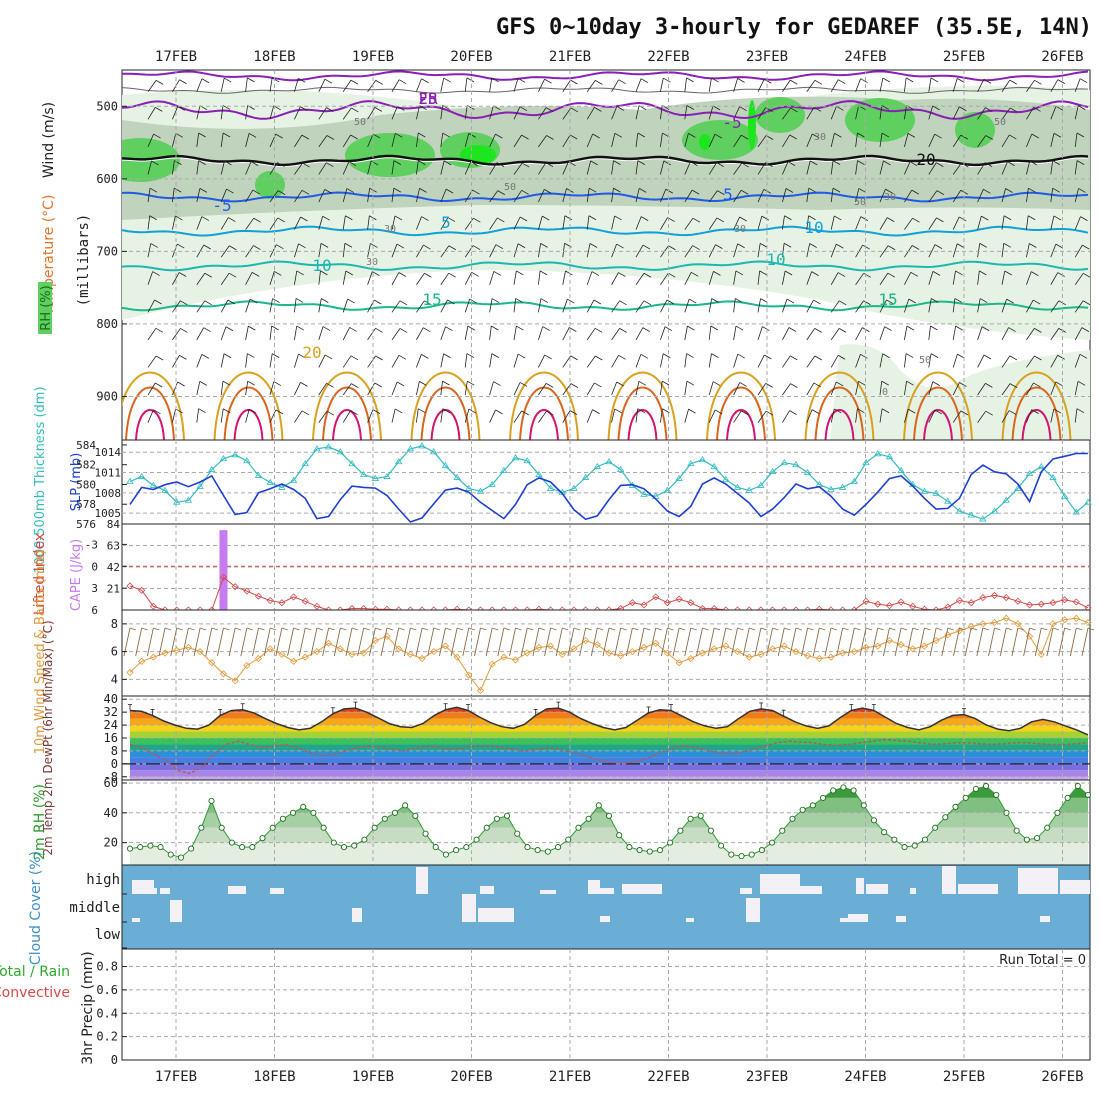 This screenshot has width=1100, height=1100. What do you see at coordinates (609, 756) in the screenshot?
I see `dewpoint-line` at bounding box center [609, 756].